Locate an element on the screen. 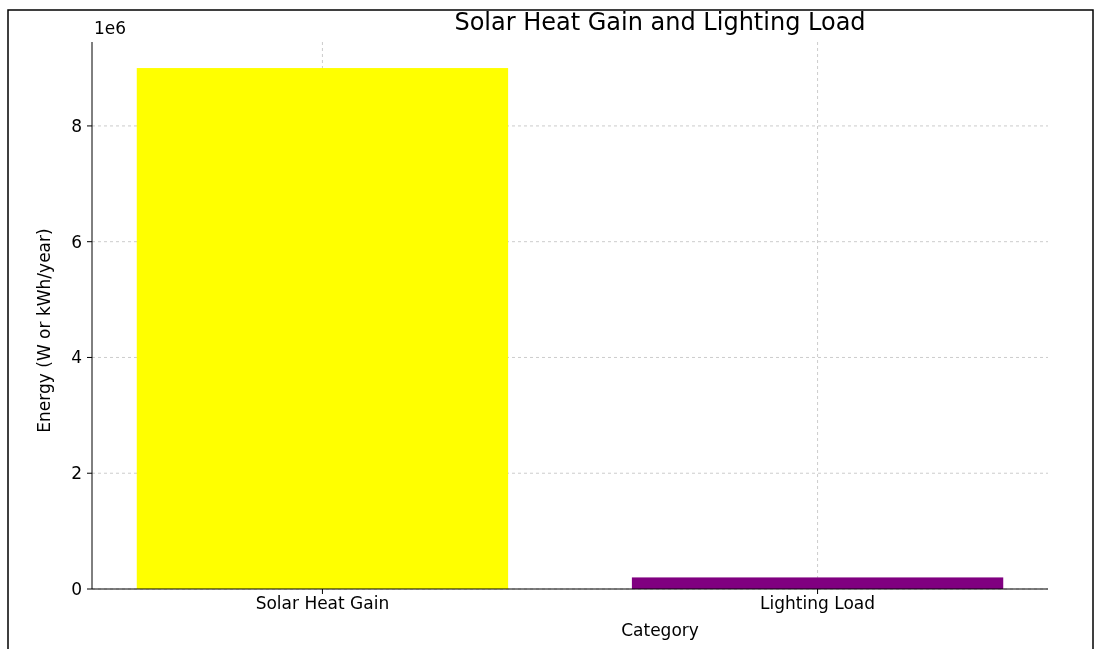 The height and width of the screenshot is (649, 1099). y-tick-label: 0 is located at coordinates (76, 588).